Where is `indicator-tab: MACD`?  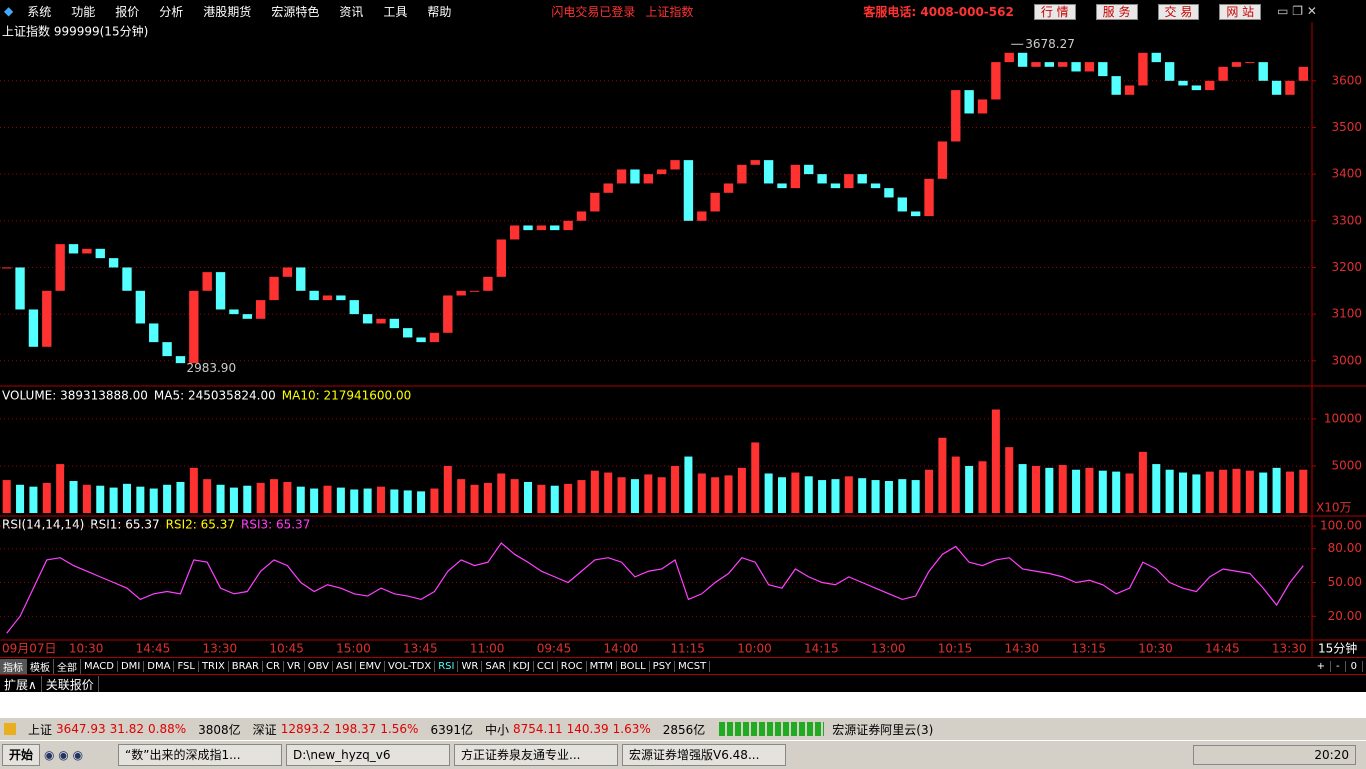 indicator-tab: MACD is located at coordinates (99, 666).